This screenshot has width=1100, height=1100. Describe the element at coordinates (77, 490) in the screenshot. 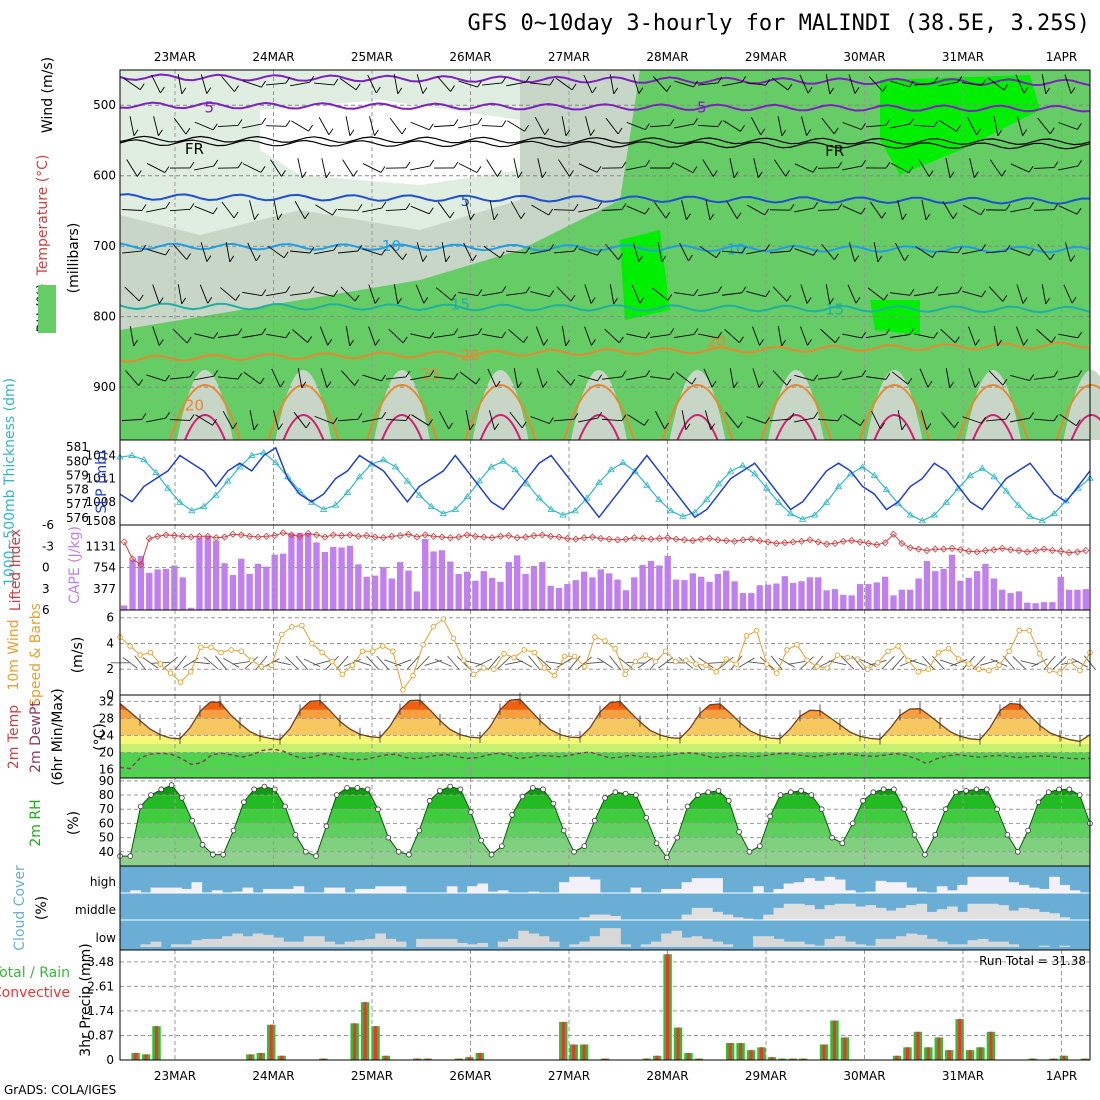

I see `thickness-tick: 578` at that location.